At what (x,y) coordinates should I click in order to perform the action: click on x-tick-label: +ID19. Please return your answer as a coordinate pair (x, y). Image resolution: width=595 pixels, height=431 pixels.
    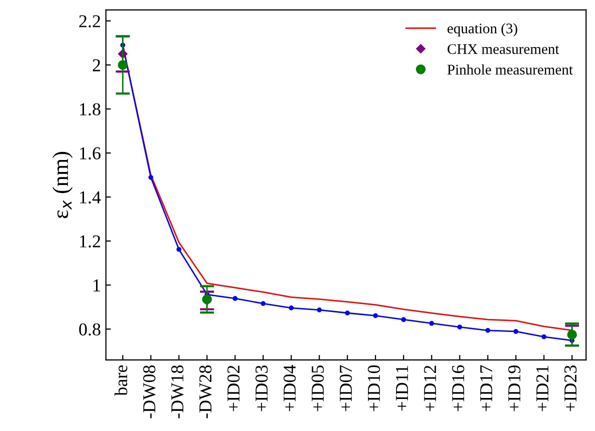
    Looking at the image, I should click on (514, 388).